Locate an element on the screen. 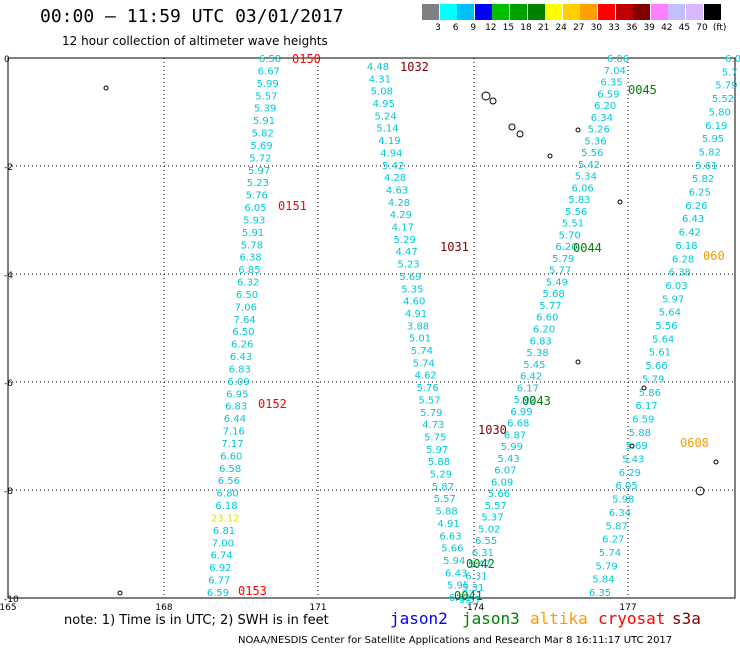 The height and width of the screenshot is (650, 740). wave-height-value: 5.47 is located at coordinates (480, 565).